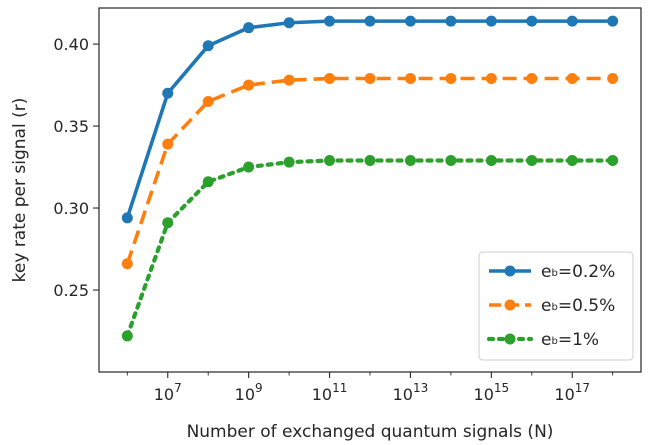 Image resolution: width=657 pixels, height=445 pixels. I want to click on x-axis-label: Number of exchanged quantum signals (N), so click(370, 432).